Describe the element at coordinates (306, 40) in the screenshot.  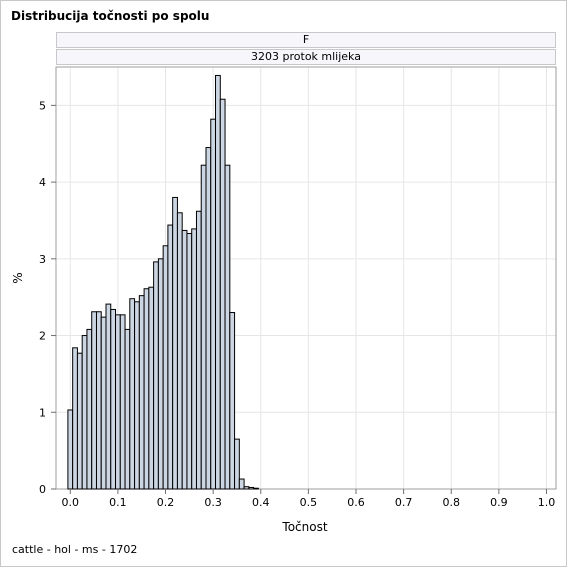
I see `panel-header-sex: F` at that location.